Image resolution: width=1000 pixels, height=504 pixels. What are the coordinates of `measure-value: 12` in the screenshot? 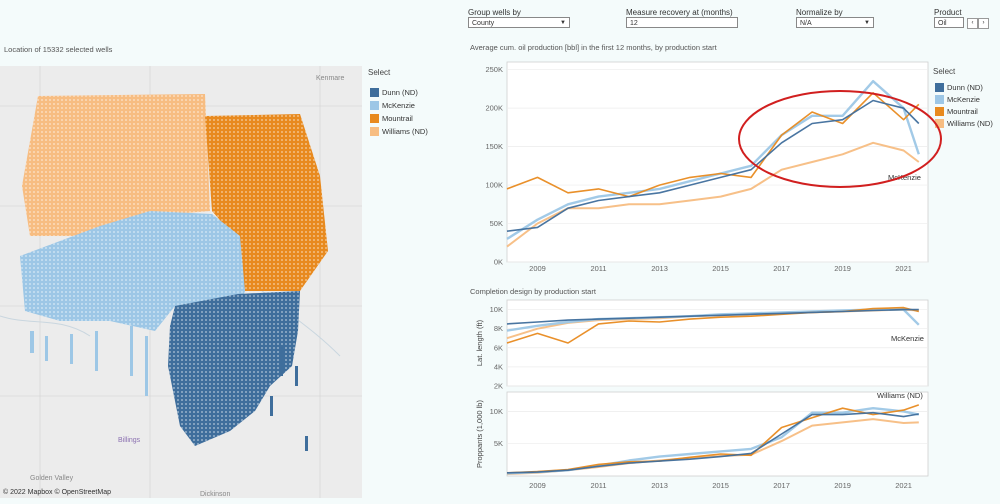 It's located at (634, 23).